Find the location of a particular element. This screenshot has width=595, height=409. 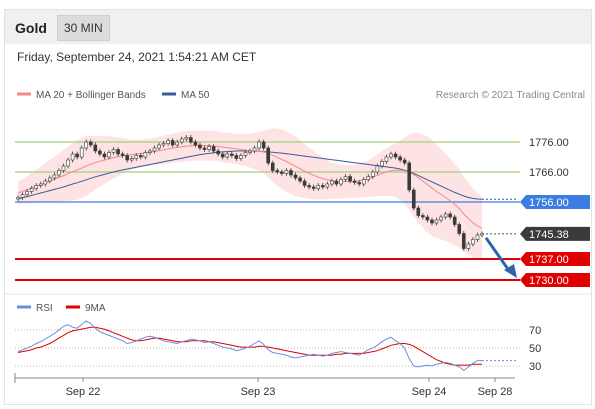

level-label-1776.00: 1776.00 is located at coordinates (549, 143).